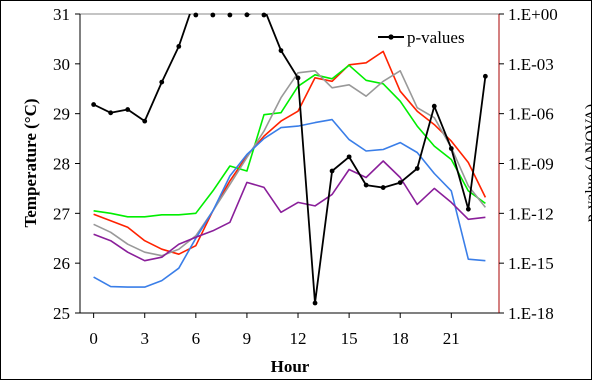 This screenshot has height=380, width=592. Describe the element at coordinates (436, 37) in the screenshot. I see `legend-label-p-values: p-values` at that location.